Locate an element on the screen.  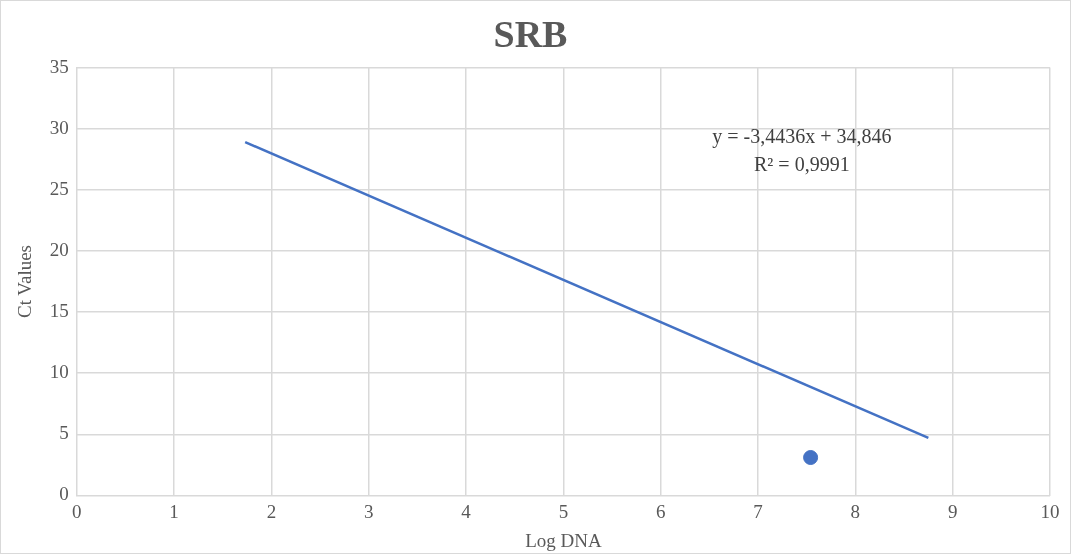
y-tick-label: 5 is located at coordinates (64, 433).